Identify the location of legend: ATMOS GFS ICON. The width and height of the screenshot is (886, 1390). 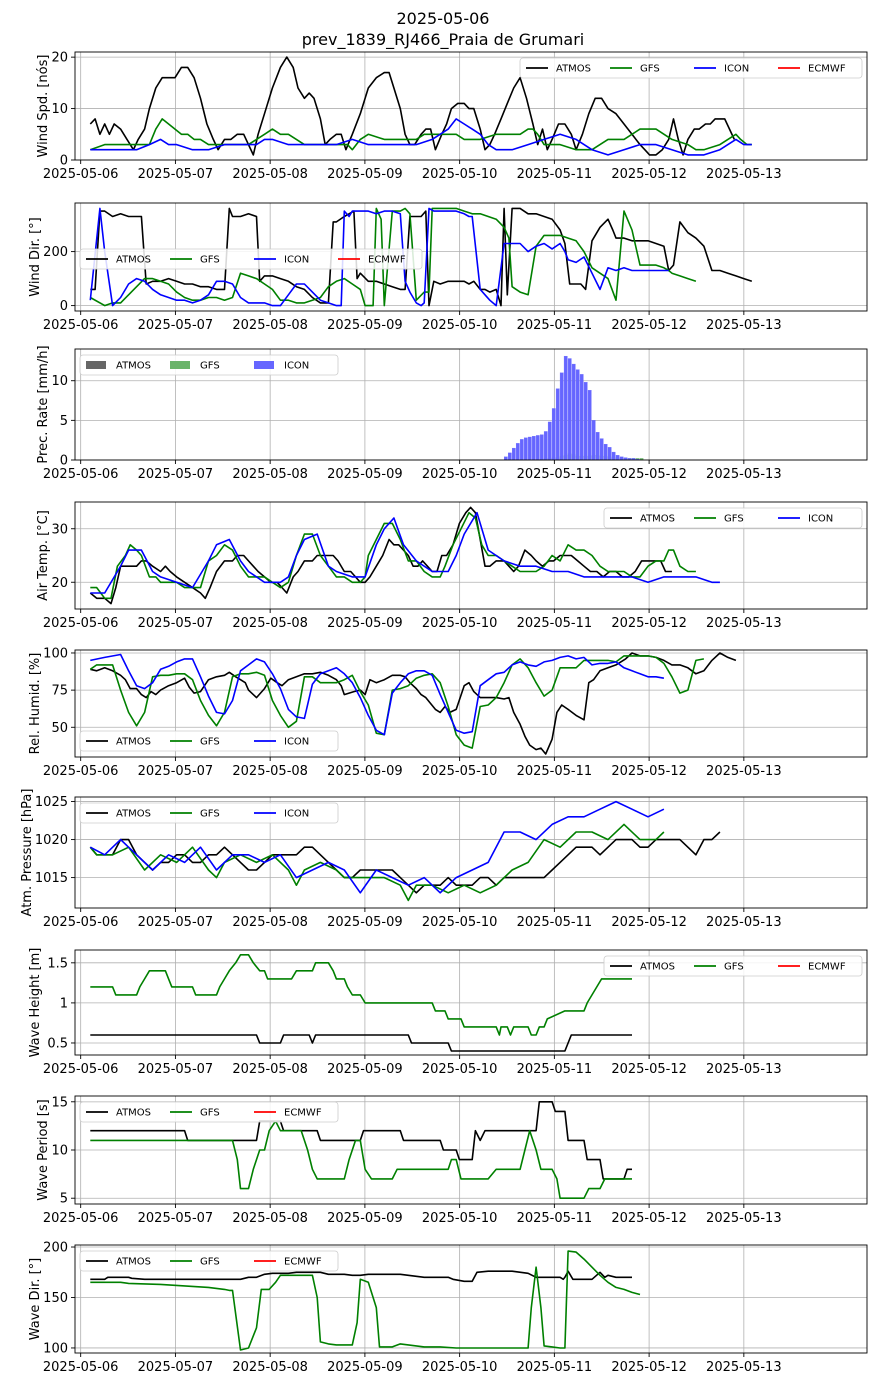
(733, 518).